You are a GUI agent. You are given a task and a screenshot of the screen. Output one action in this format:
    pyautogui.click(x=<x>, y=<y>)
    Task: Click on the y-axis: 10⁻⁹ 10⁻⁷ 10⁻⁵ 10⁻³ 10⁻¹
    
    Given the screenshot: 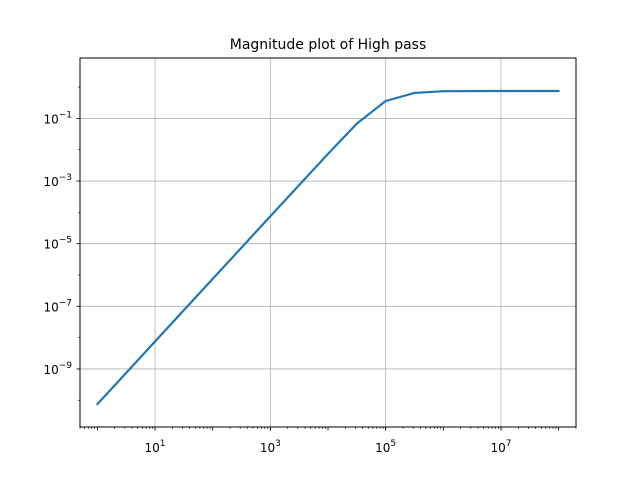 What is the action you would take?
    pyautogui.click(x=61, y=243)
    